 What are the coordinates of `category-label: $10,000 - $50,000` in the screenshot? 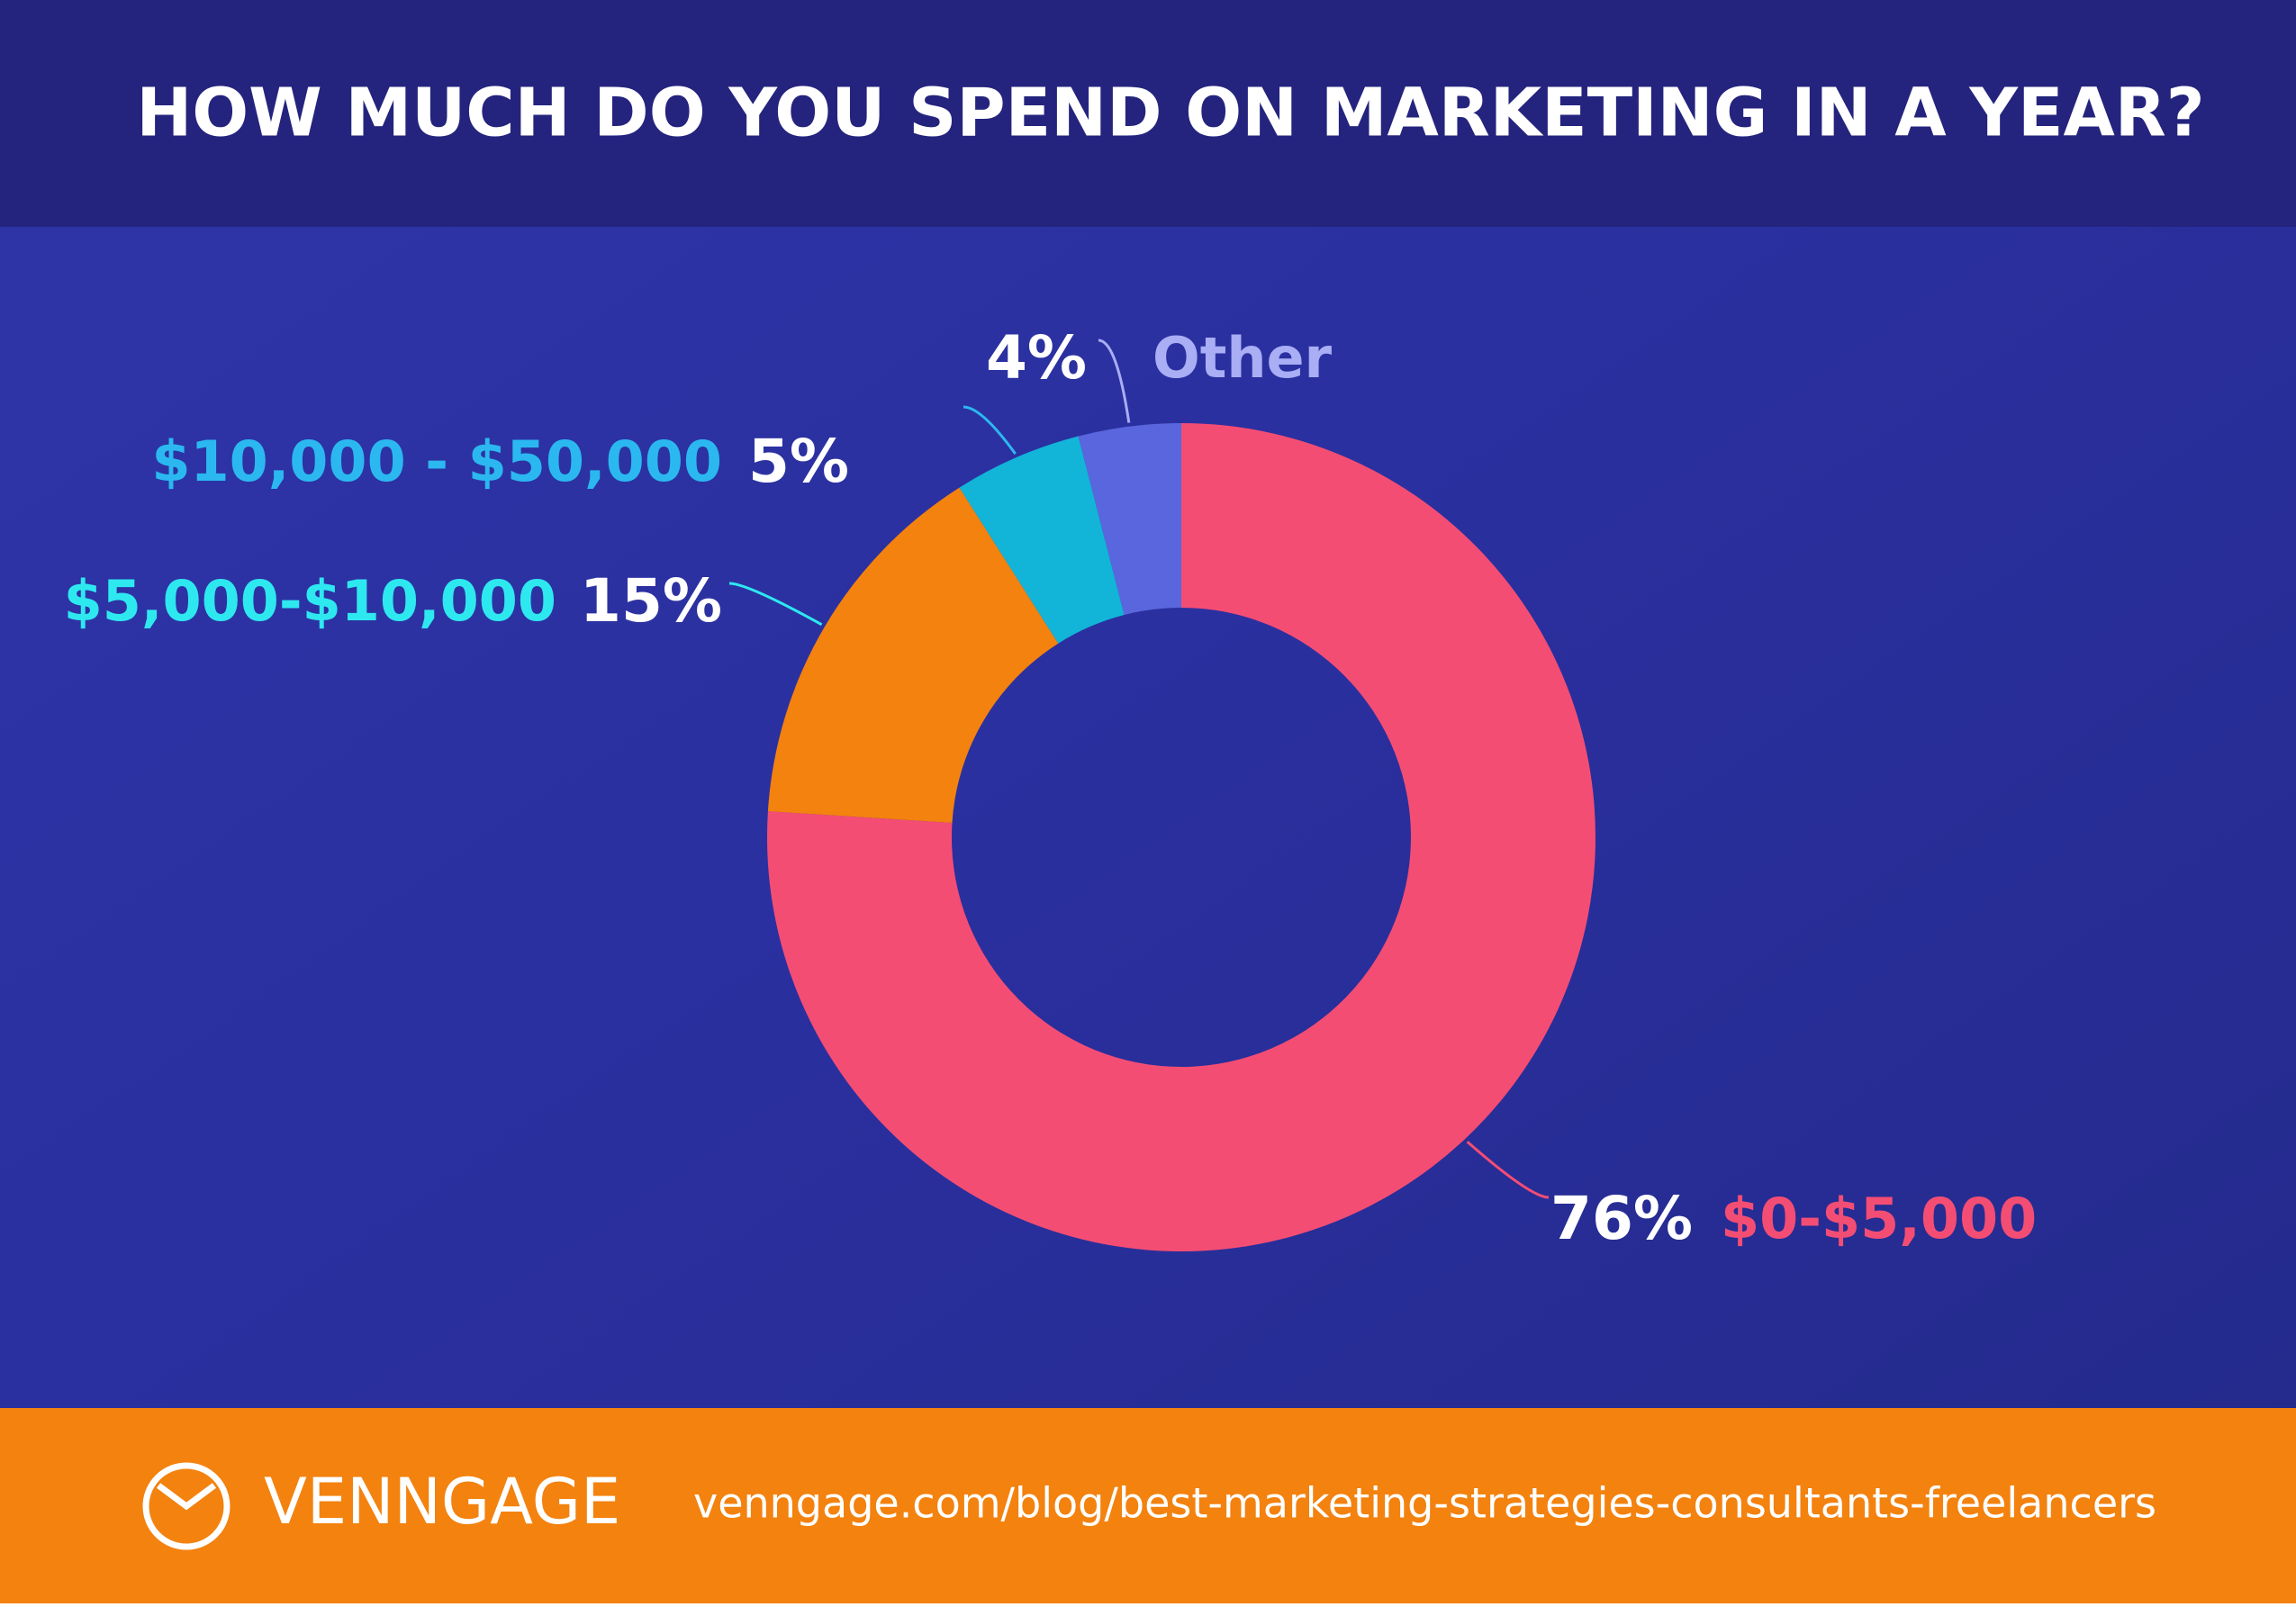 It's located at (436, 461).